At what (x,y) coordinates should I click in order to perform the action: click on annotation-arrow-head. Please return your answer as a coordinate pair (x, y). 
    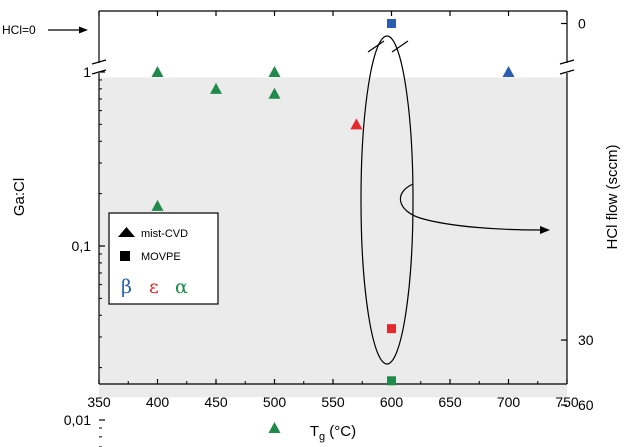
    Looking at the image, I should click on (545, 230).